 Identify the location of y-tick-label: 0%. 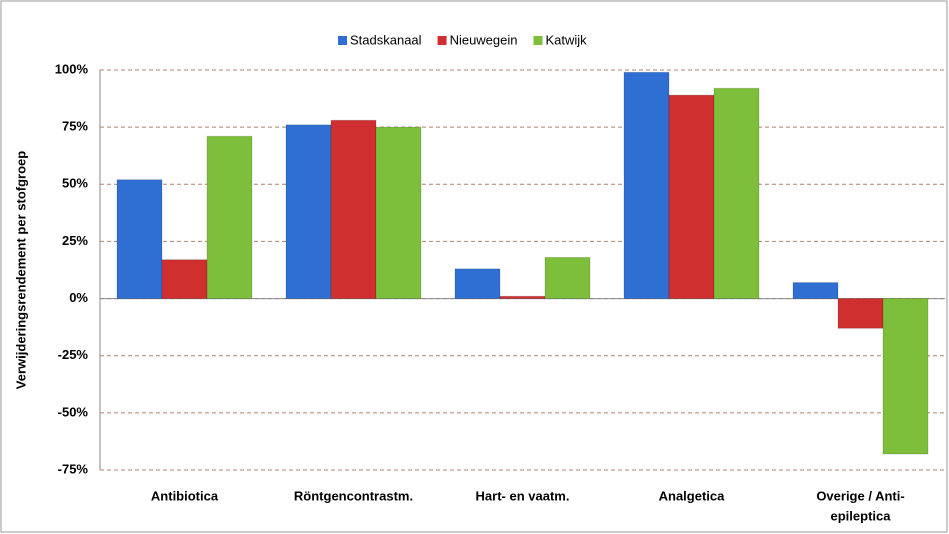
(78, 297).